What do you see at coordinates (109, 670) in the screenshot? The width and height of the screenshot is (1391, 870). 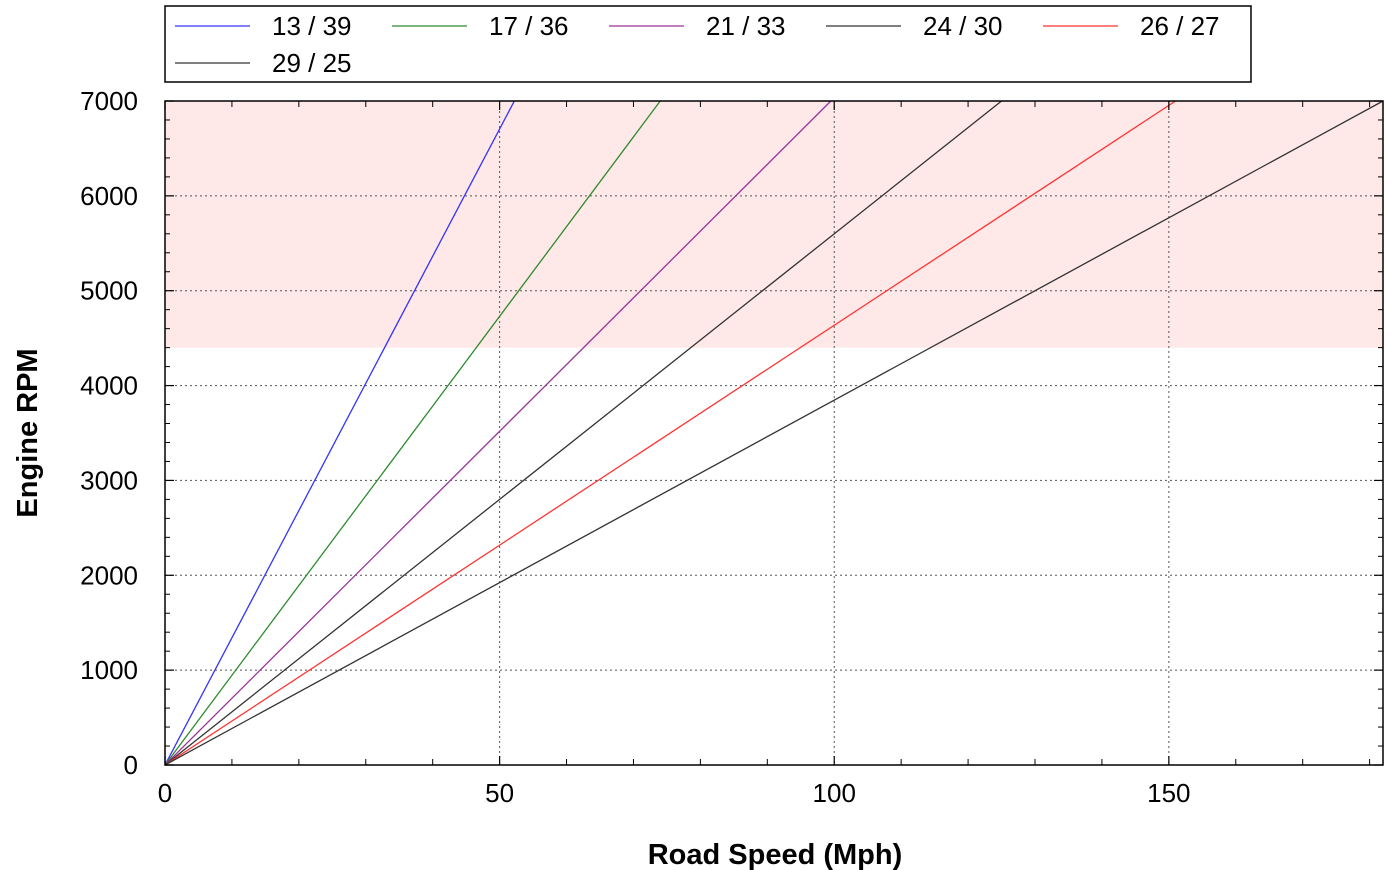 I see `y-tick-label: 1000` at bounding box center [109, 670].